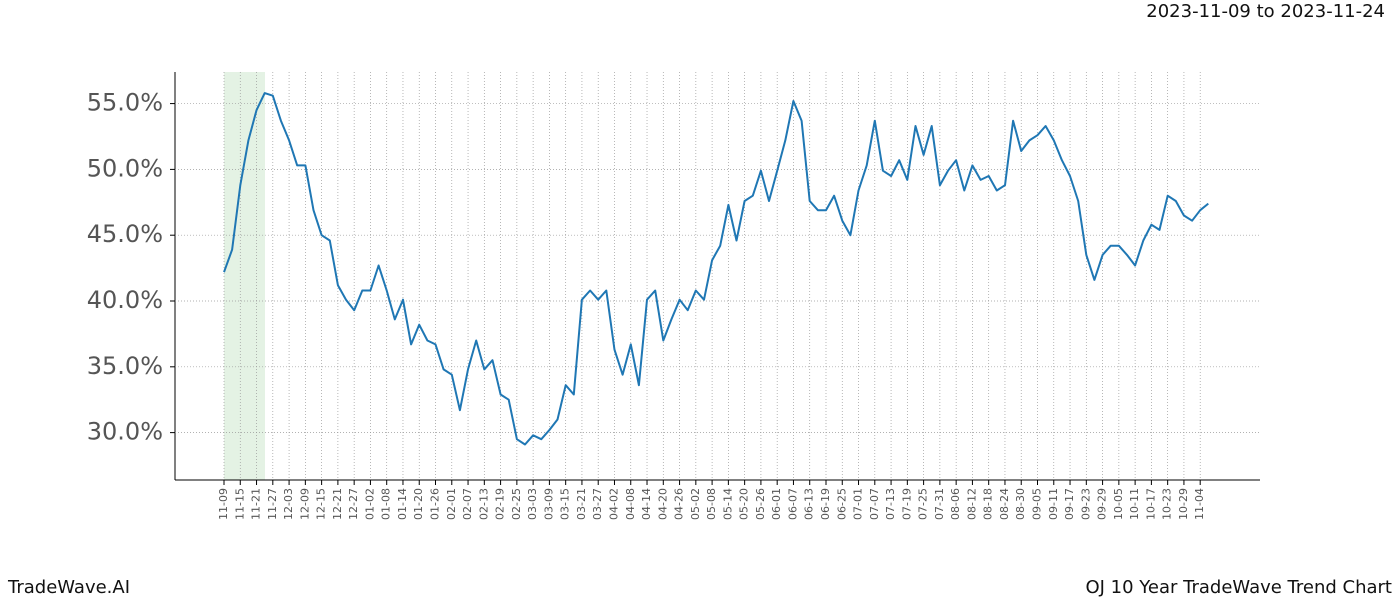  Describe the element at coordinates (679, 504) in the screenshot. I see `x-tick-label: 04-26` at that location.